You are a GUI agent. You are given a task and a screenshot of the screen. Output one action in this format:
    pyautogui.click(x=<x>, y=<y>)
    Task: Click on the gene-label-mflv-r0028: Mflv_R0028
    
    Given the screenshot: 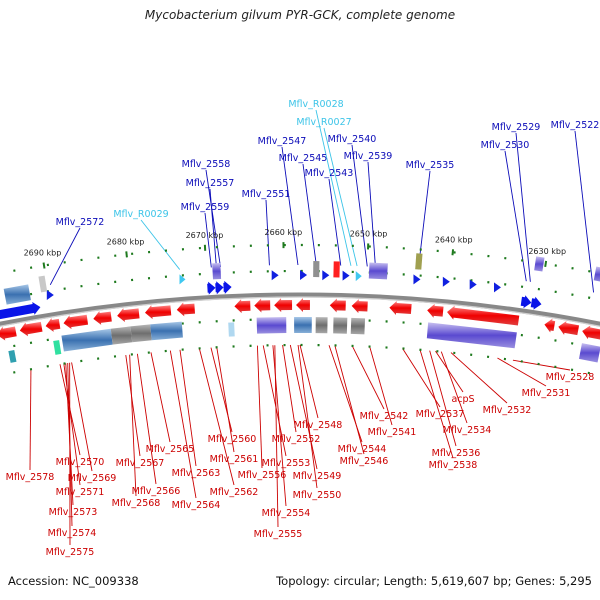 What is the action you would take?
    pyautogui.click(x=315, y=104)
    